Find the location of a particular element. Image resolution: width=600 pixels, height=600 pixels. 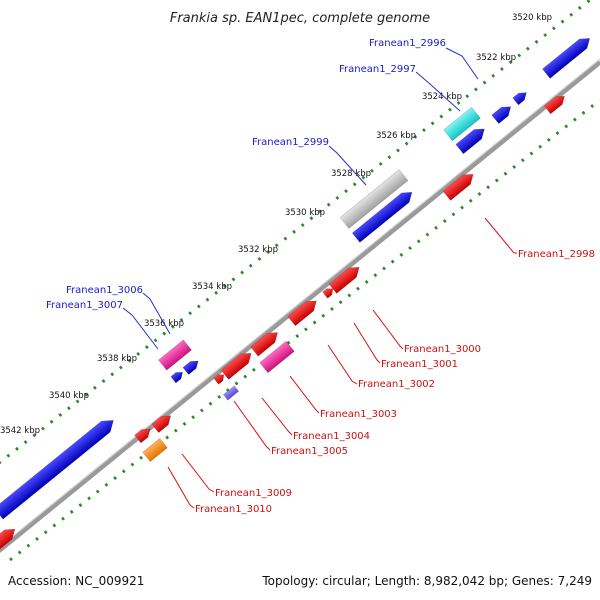

gene-label-2997: Franean1_2997 is located at coordinates (377, 69).